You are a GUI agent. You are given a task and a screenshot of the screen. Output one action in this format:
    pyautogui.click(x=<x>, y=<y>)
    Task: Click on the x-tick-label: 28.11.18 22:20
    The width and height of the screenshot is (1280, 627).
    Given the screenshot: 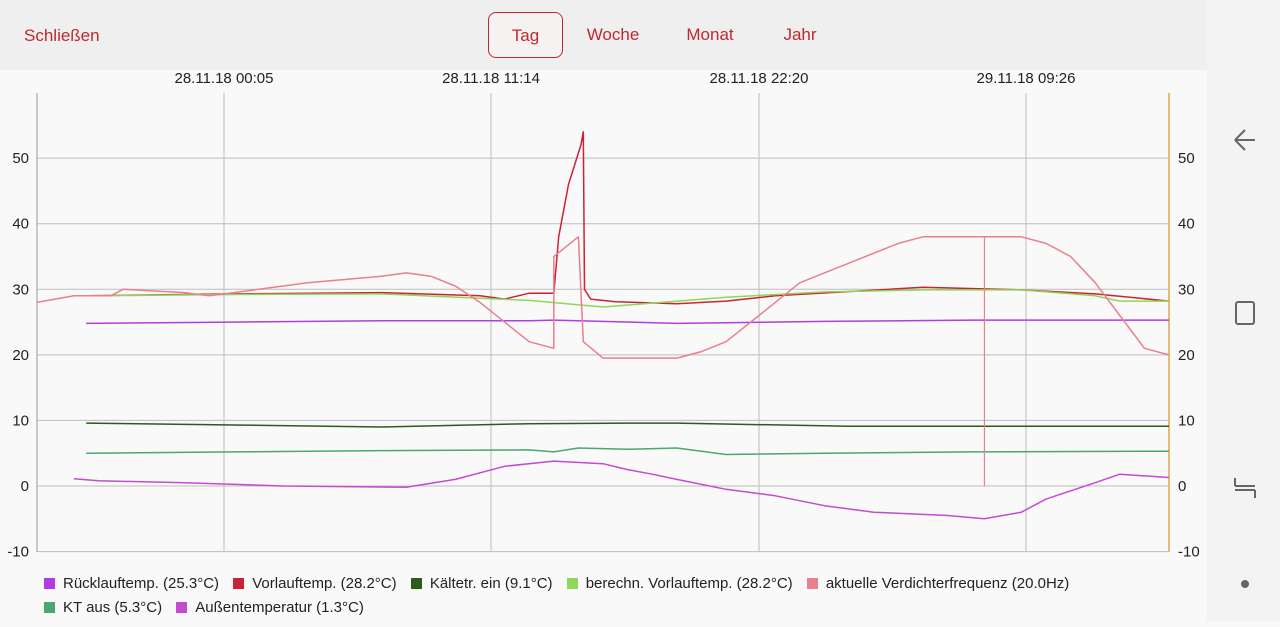 What is the action you would take?
    pyautogui.click(x=759, y=78)
    